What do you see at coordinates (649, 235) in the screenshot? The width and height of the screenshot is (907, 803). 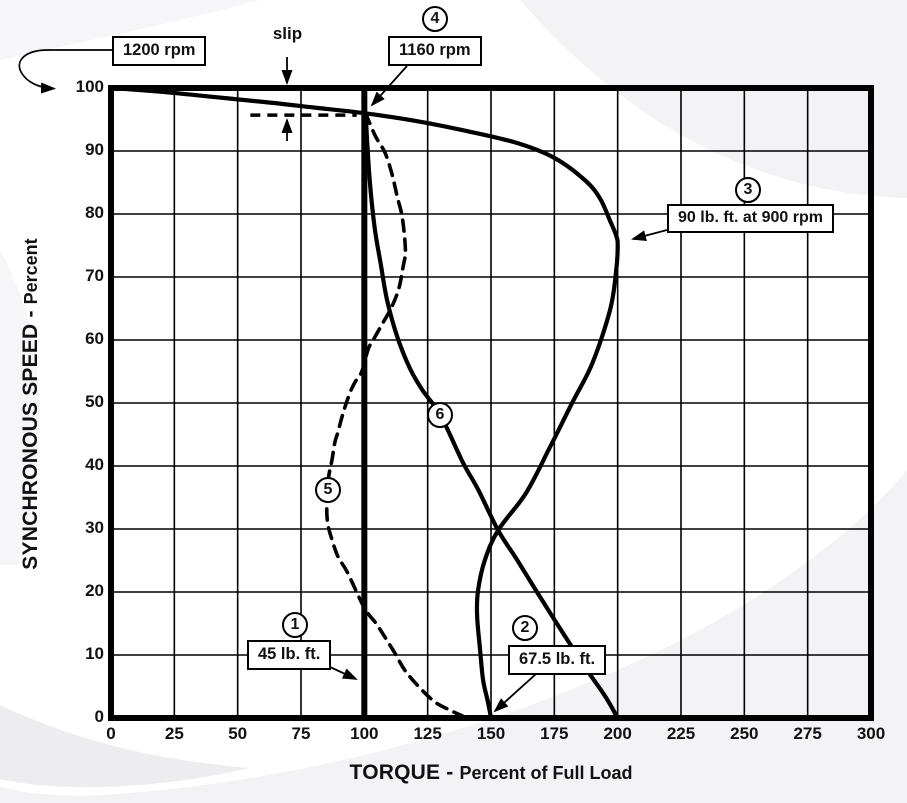 I see `arrow-90lb-to-curve` at bounding box center [649, 235].